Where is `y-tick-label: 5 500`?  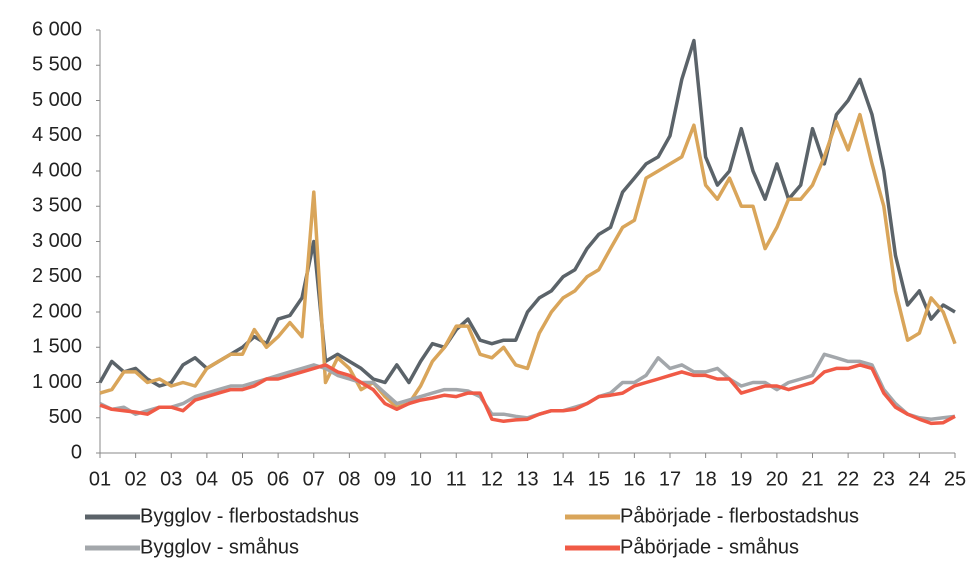 y-tick-label: 5 500 is located at coordinates (57, 65).